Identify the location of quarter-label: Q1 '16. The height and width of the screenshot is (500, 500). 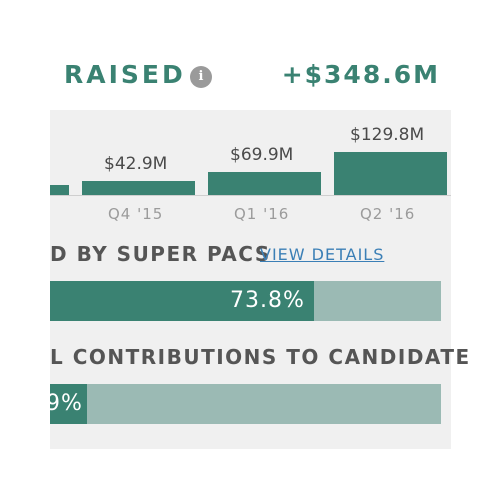
(262, 214).